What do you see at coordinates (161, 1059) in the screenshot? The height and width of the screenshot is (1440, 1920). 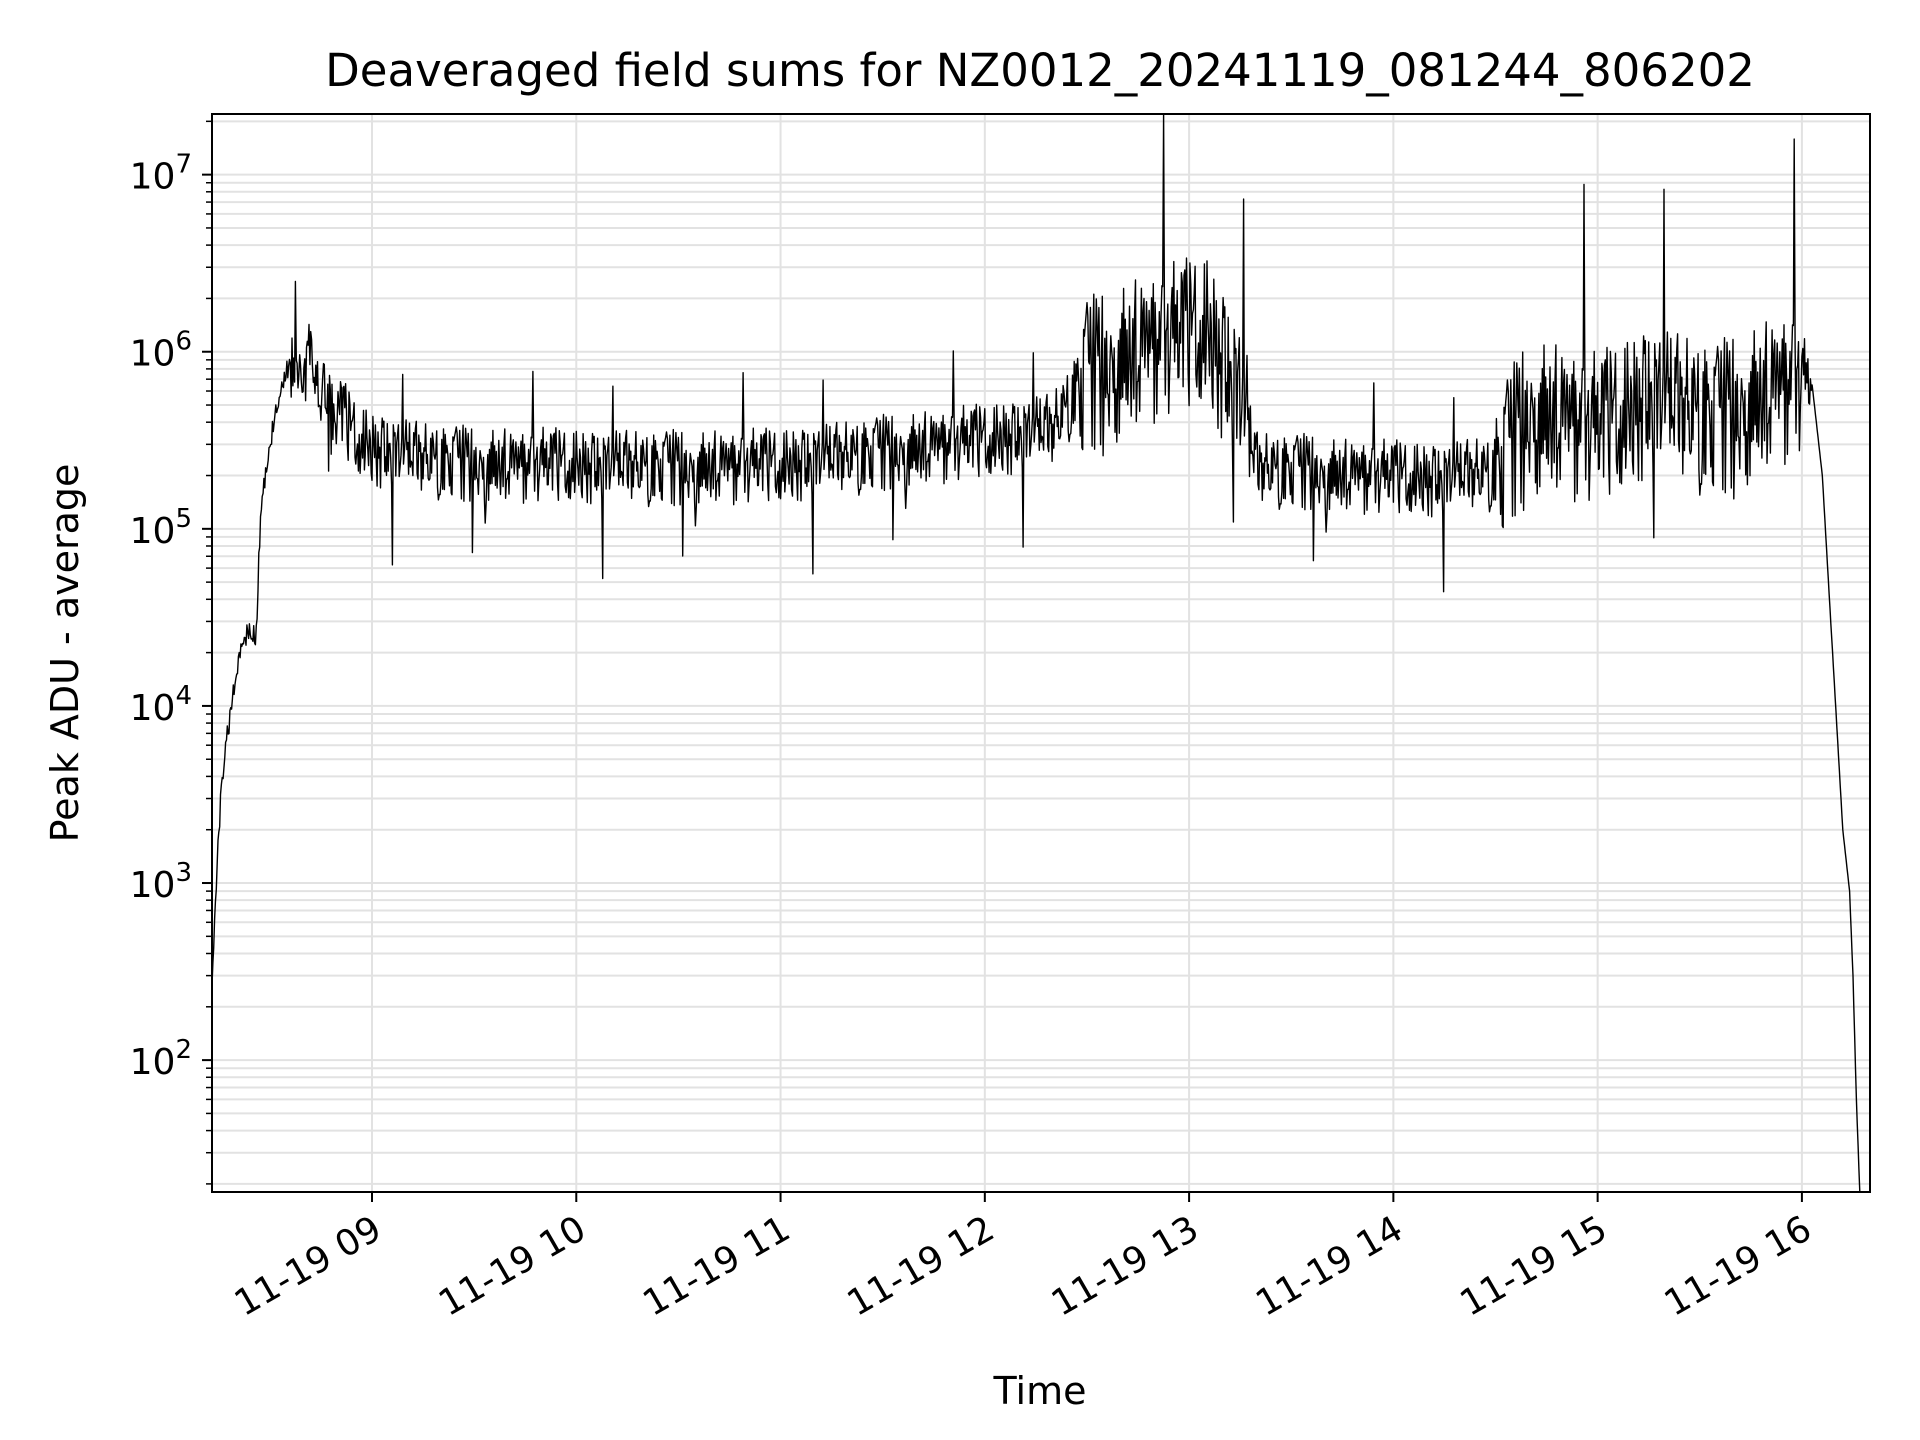 I see `y-tick-label: 10²` at bounding box center [161, 1059].